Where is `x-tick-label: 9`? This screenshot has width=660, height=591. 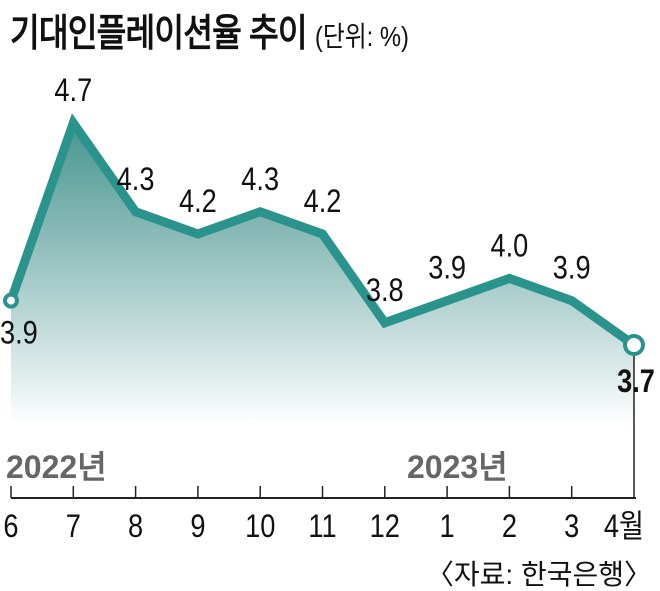
x-tick-label: 9 is located at coordinates (197, 527).